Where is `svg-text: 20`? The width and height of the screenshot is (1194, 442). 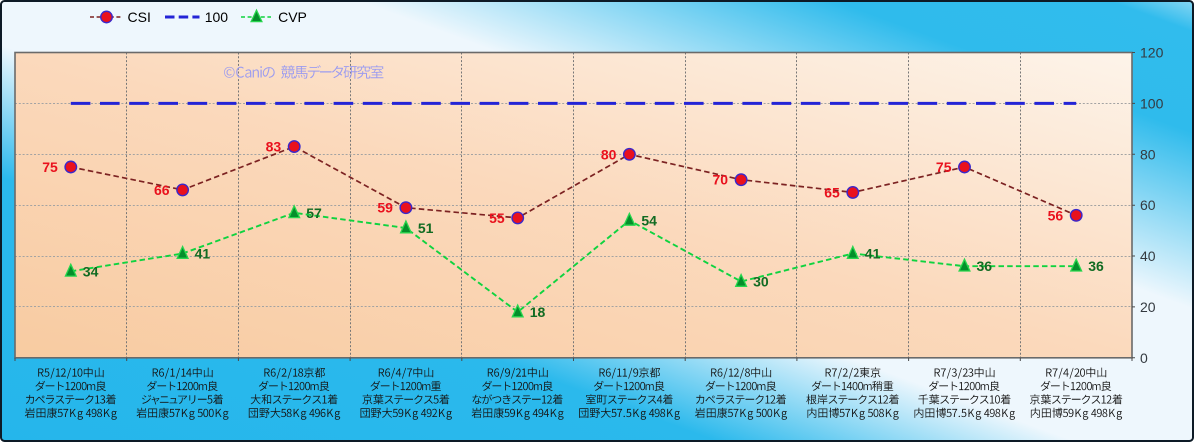 svg-text: 20 is located at coordinates (1148, 307).